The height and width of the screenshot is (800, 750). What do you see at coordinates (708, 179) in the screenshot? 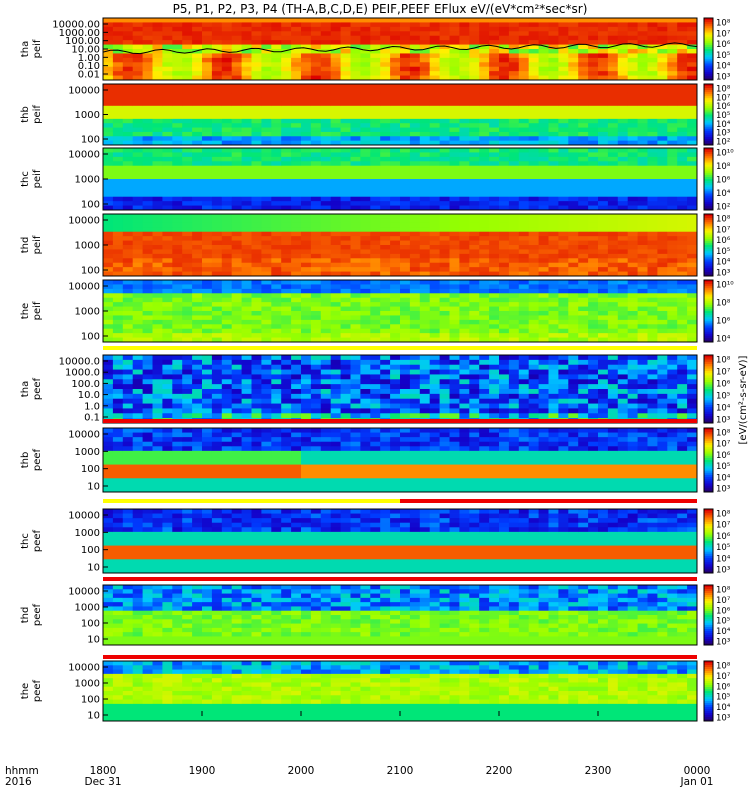
I see `colorbar-frame` at bounding box center [708, 179].